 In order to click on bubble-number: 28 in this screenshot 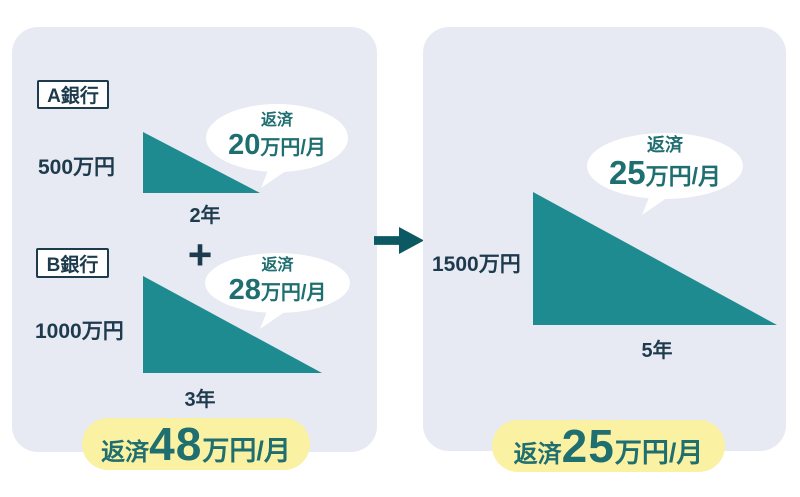, I will do `click(244, 290)`.